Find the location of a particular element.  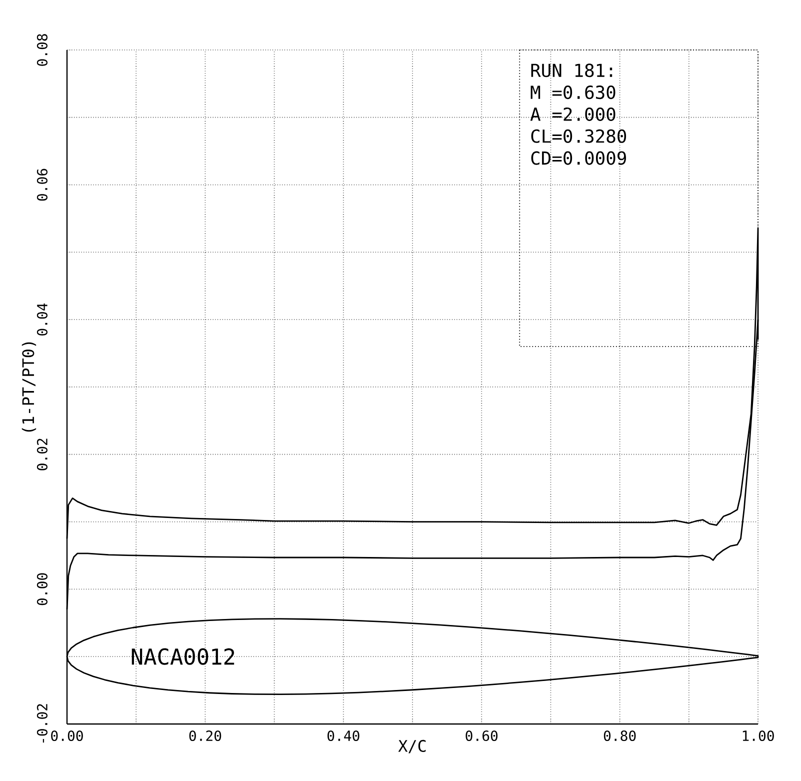

annotation: CD=0.0009 is located at coordinates (578, 158).